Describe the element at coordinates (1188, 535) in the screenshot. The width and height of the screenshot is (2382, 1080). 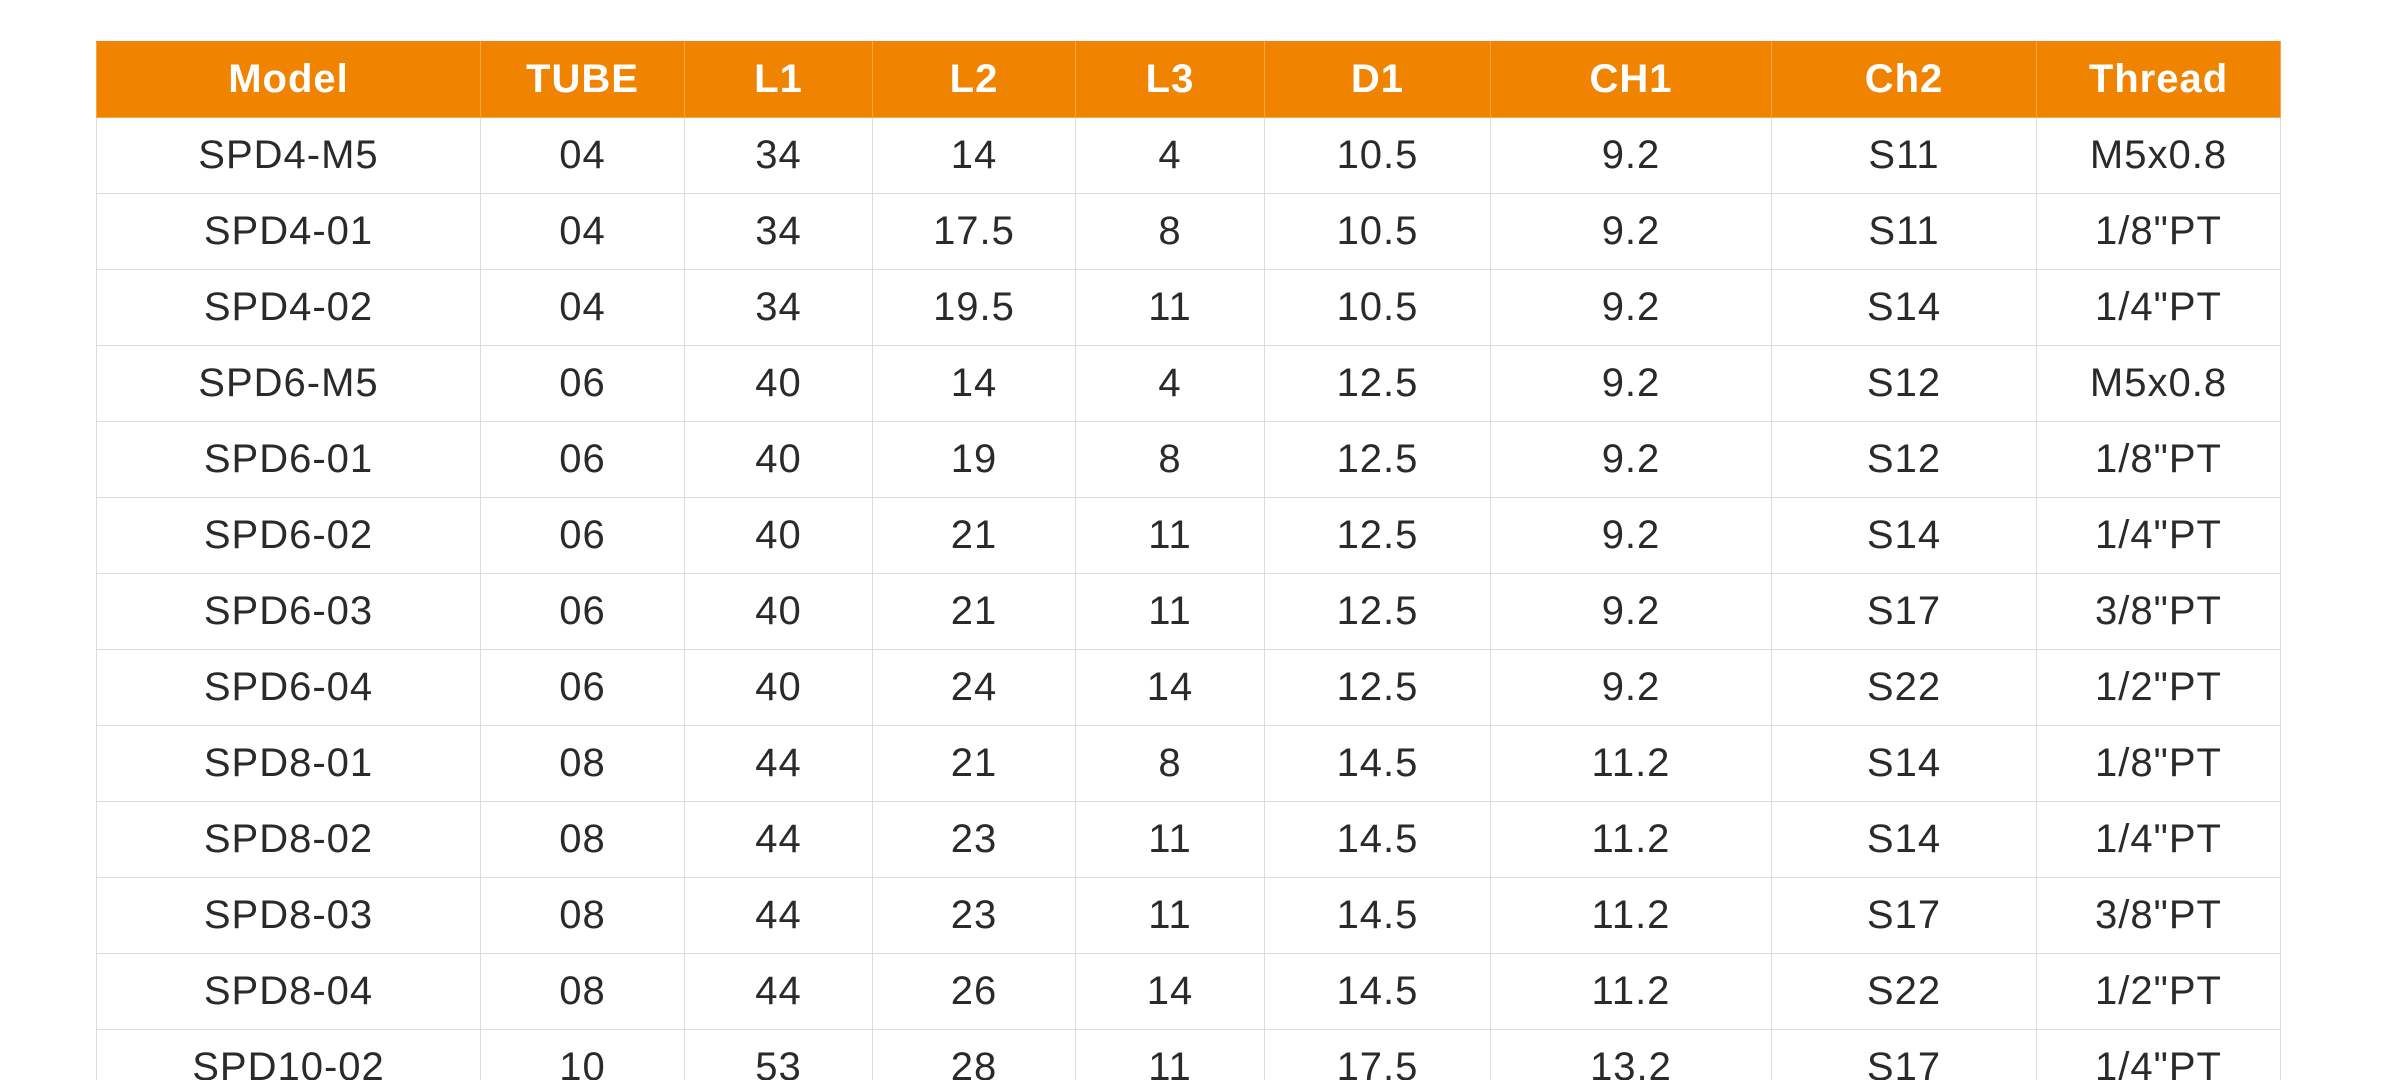
I see `table-row: SPD6-02 06 40 21 11 12.5 9.2 S14 1/4"PT` at that location.